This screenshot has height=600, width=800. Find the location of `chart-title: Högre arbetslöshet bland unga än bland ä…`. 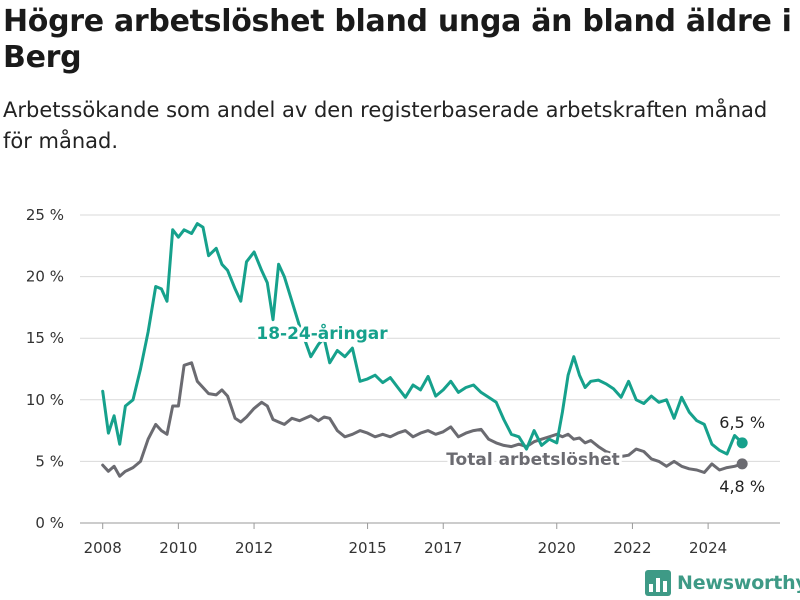

chart-title: Högre arbetslöshet bland unga än bland ä… is located at coordinates (397, 39).